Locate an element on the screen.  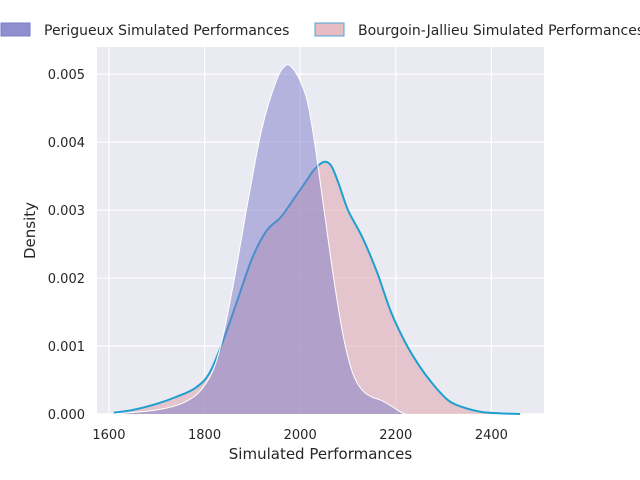
x-tick-label: 2000 is located at coordinates (300, 435).